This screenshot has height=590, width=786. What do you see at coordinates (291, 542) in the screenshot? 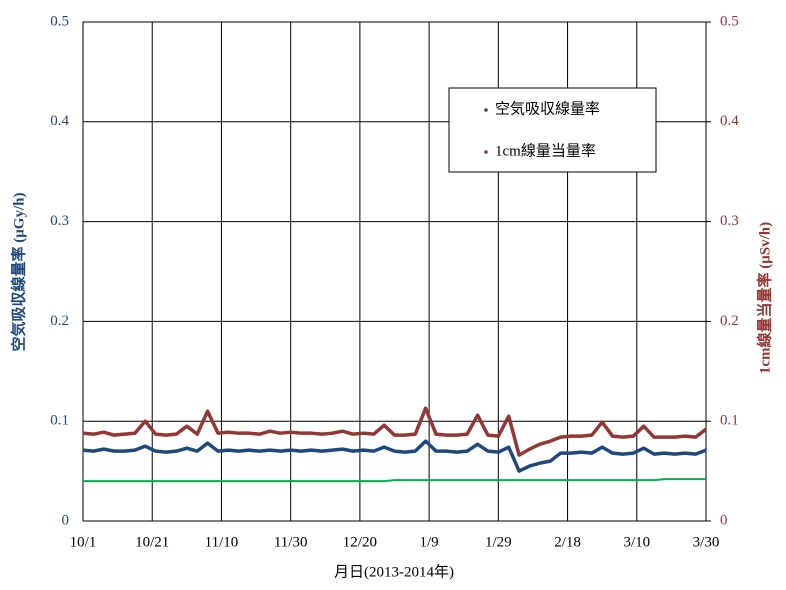
I see `x-tick-label: 11/30` at bounding box center [291, 542].